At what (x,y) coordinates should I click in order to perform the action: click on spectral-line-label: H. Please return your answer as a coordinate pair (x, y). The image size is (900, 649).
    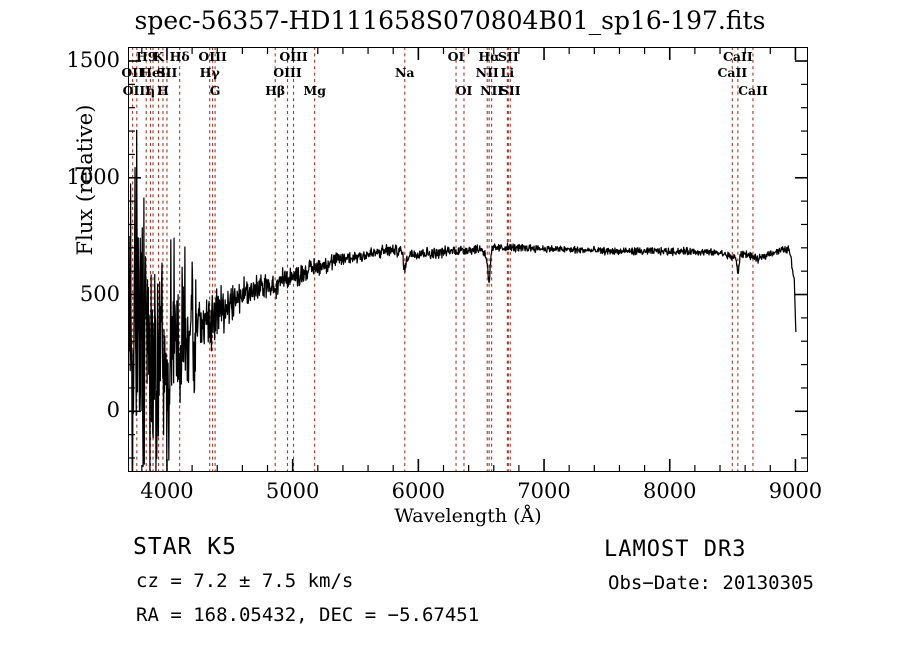
    Looking at the image, I should click on (163, 90).